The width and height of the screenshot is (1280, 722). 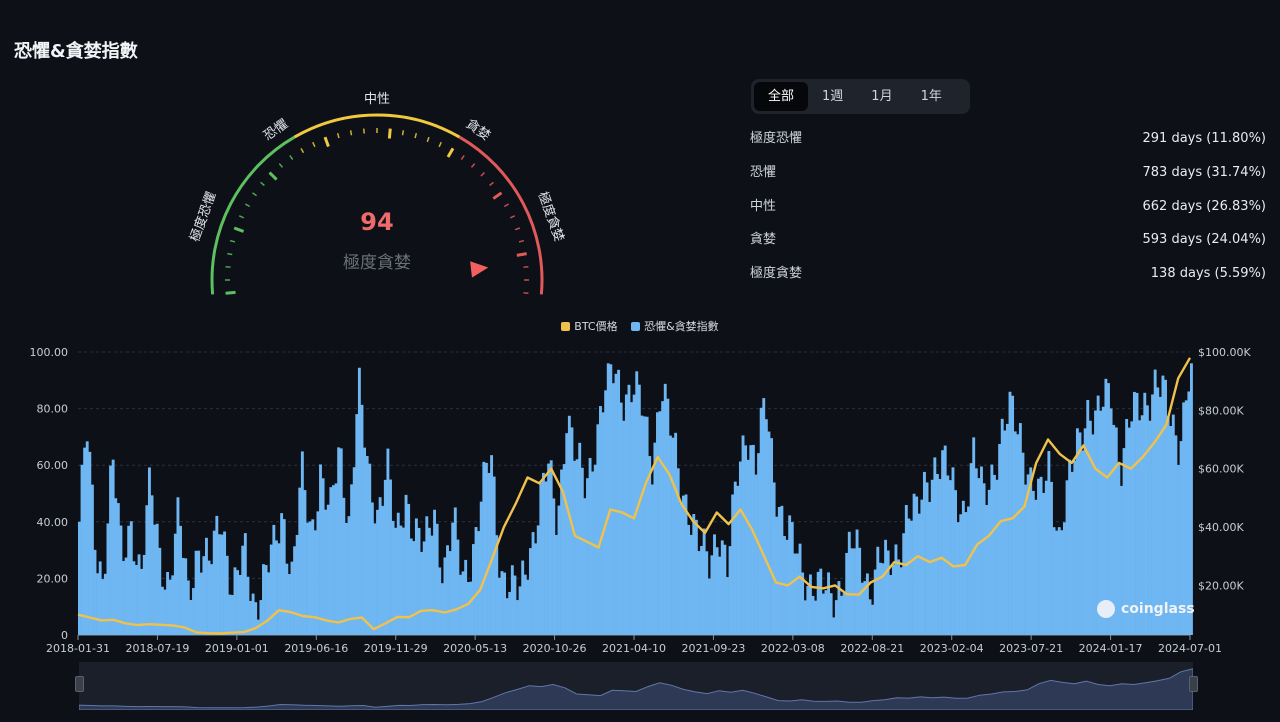 What do you see at coordinates (253, 215) in the screenshot?
I see `gauge-arc-fear` at bounding box center [253, 215].